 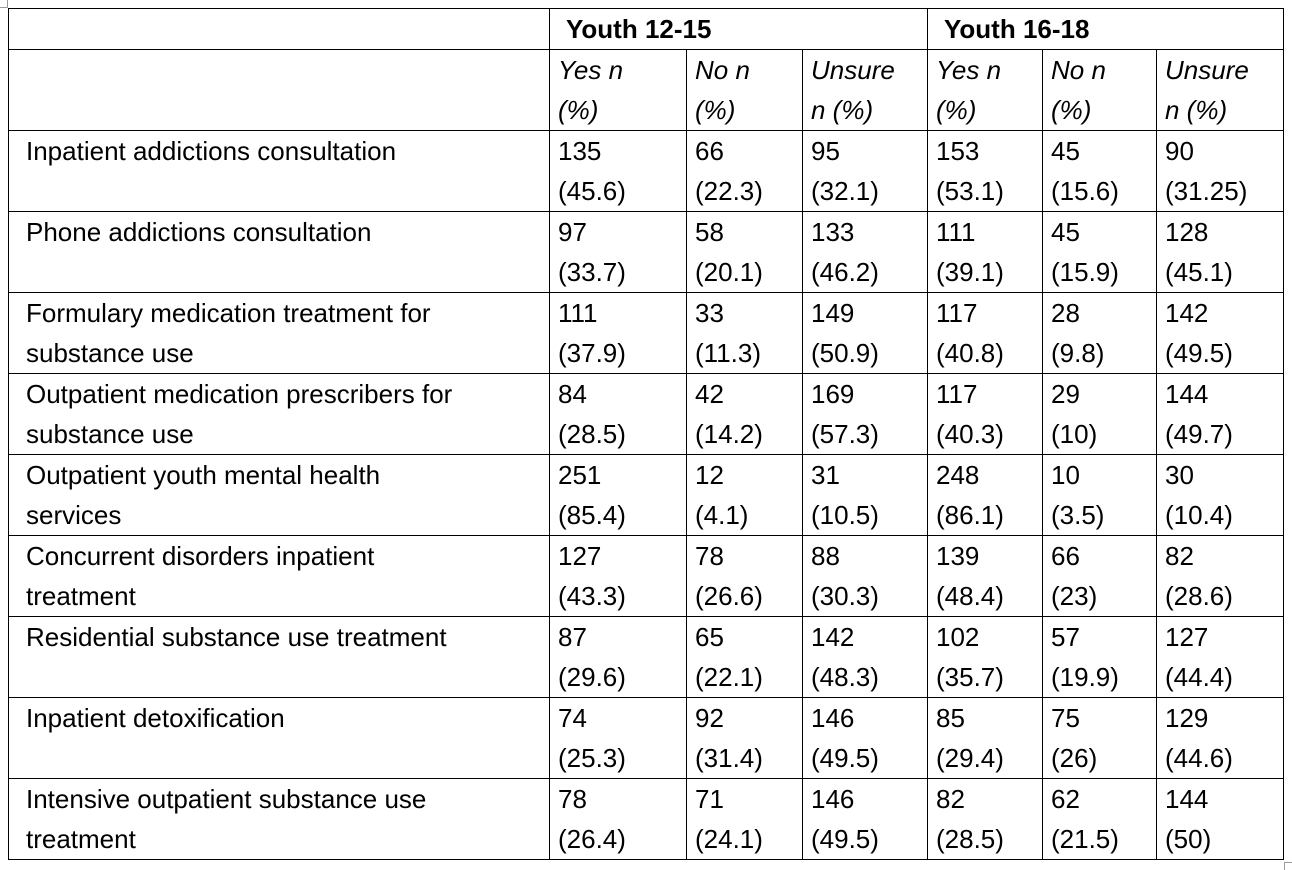 What do you see at coordinates (81, 839) in the screenshot?
I see `row-label-line: treatment` at bounding box center [81, 839].